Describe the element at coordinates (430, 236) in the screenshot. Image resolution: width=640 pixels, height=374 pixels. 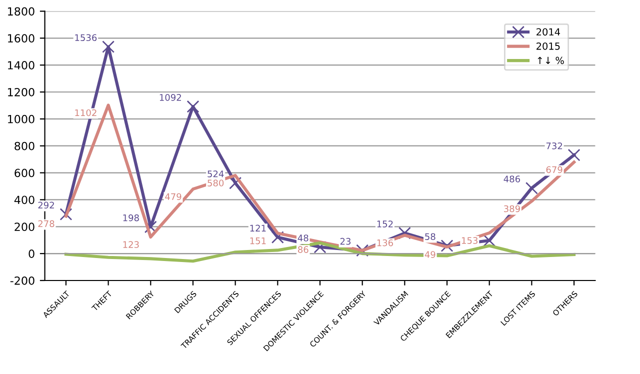
I see `data-label: 58` at that location.